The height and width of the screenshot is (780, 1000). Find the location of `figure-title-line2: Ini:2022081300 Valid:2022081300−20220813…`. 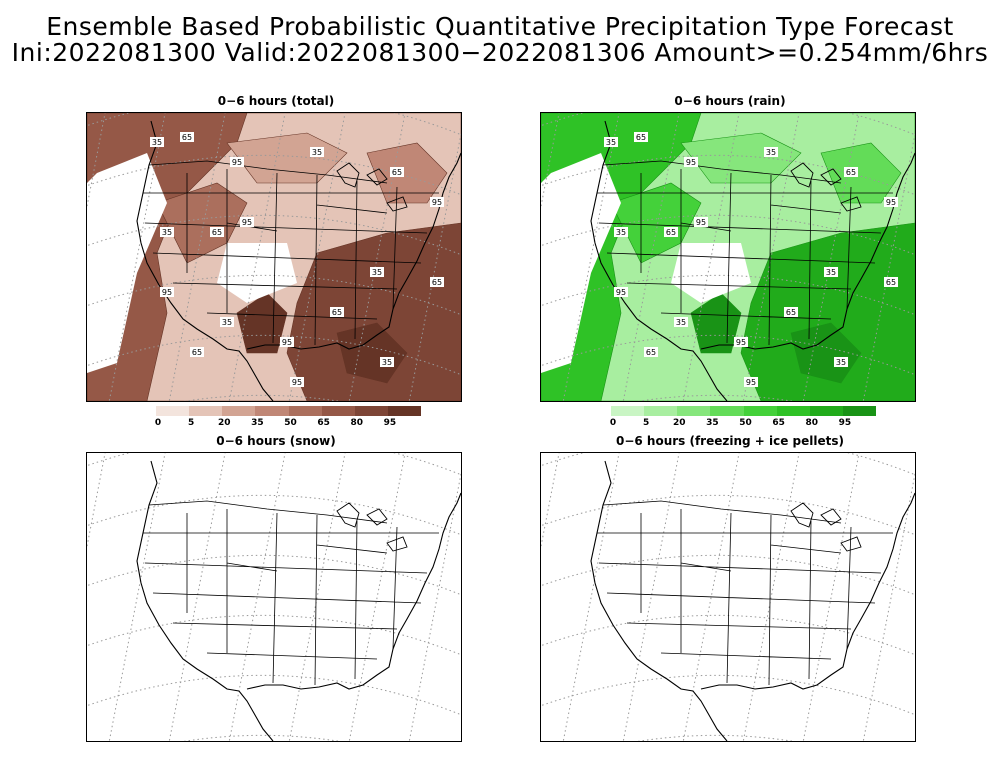

figure-title-line2: Ini:2022081300 Valid:2022081300−20220813… is located at coordinates (500, 52).